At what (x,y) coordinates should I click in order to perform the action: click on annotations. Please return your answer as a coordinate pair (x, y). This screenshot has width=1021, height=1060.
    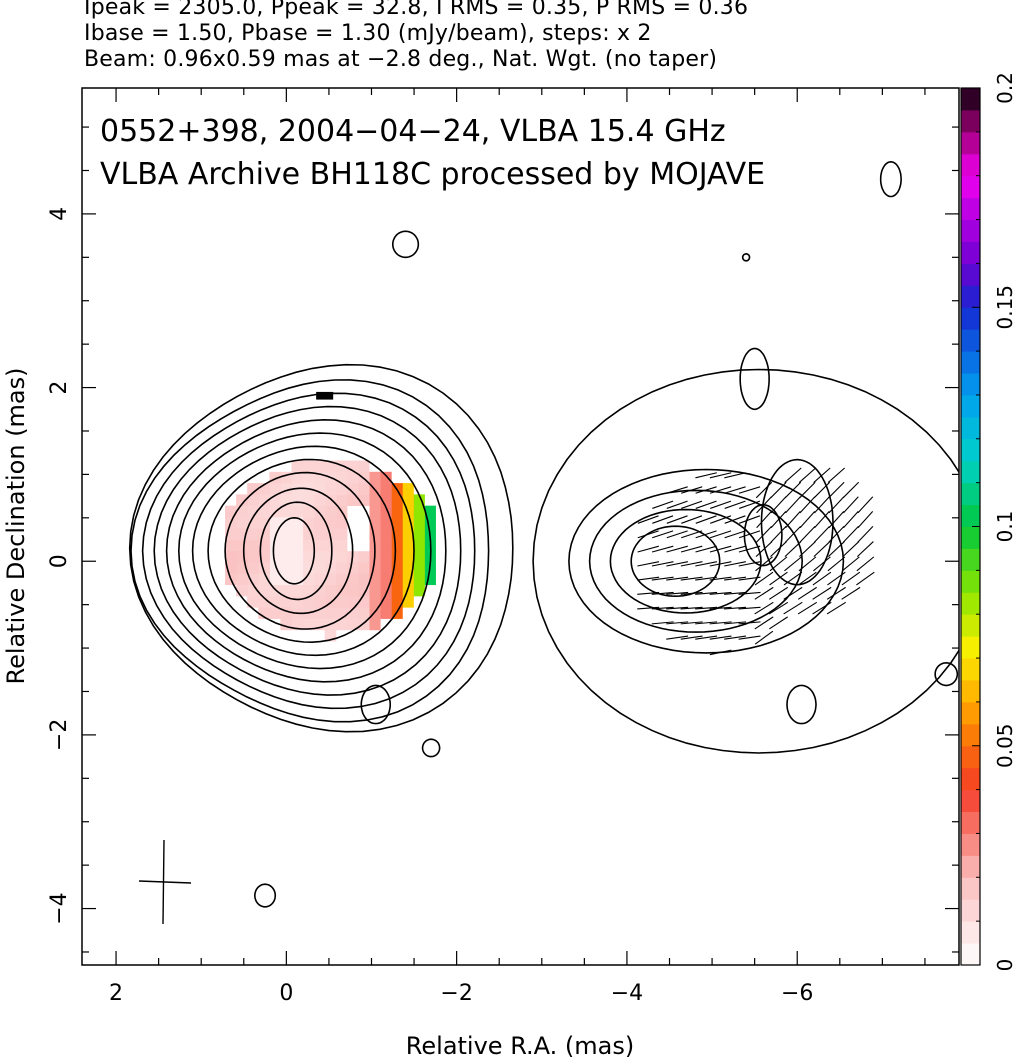
    Looking at the image, I should click on (165, 882).